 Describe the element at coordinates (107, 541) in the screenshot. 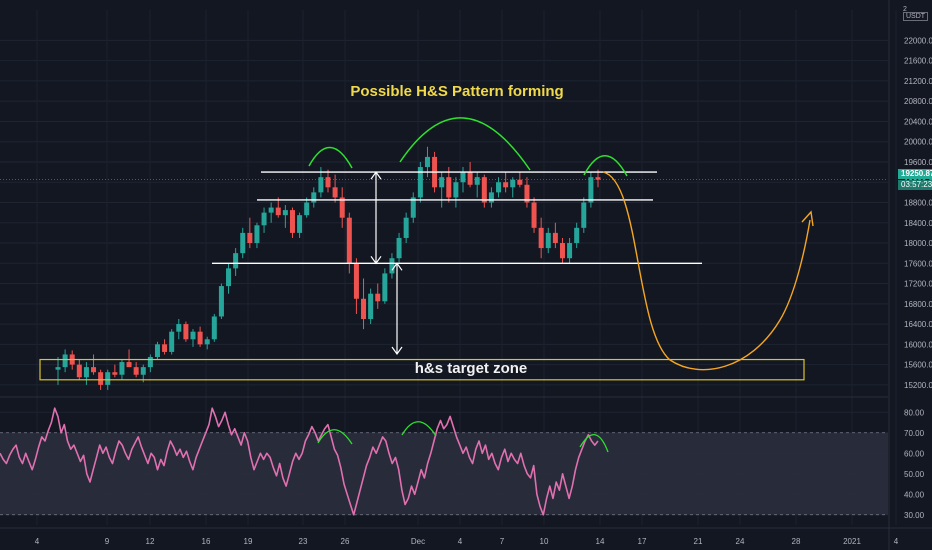

I see `time-tick-label: 9` at that location.